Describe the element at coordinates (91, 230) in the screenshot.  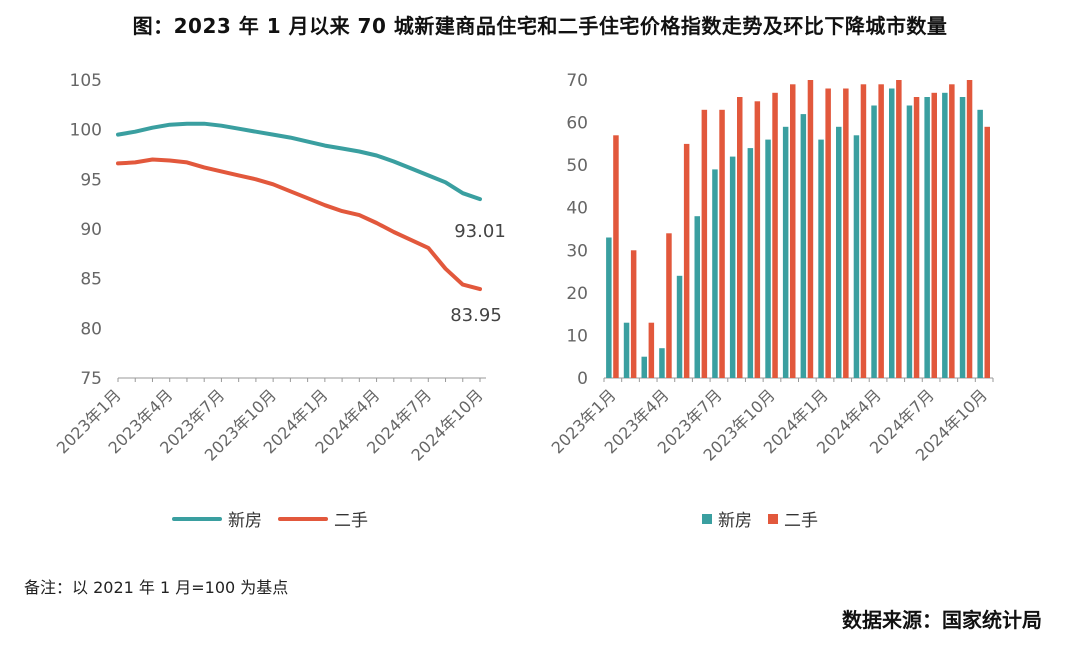
I see `line-y-tick-label: 90` at that location.